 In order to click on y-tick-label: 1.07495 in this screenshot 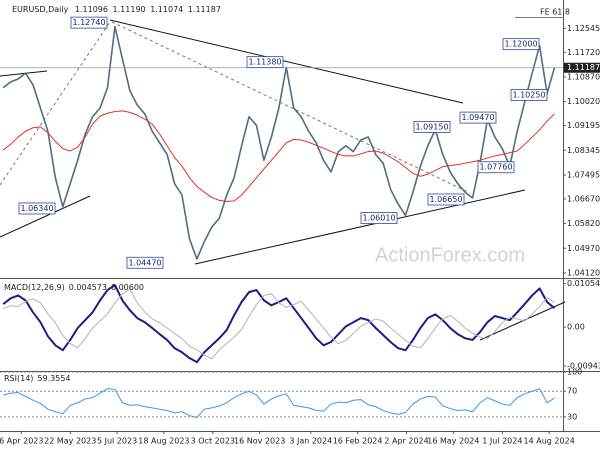, I will do `click(583, 174)`.